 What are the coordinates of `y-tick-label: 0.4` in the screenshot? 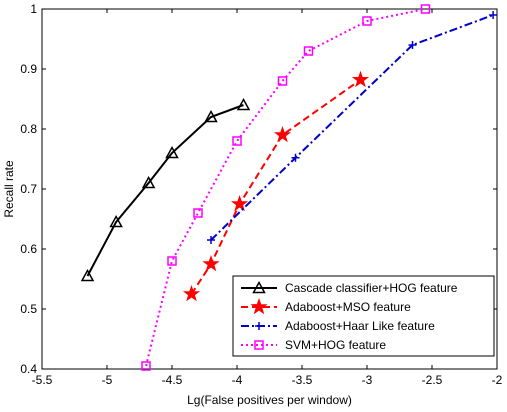 It's located at (28, 369).